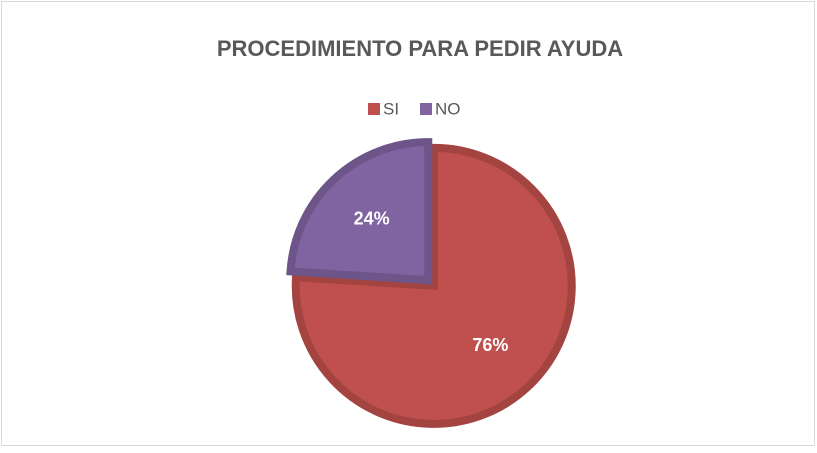  What do you see at coordinates (372, 218) in the screenshot?
I see `data-label: 24%` at bounding box center [372, 218].